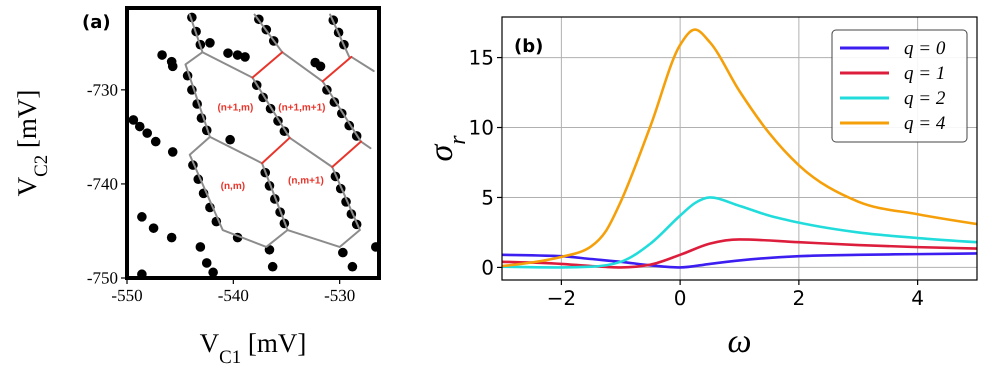  Describe the element at coordinates (233, 295) in the screenshot. I see `x-tick-label: -540` at that location.